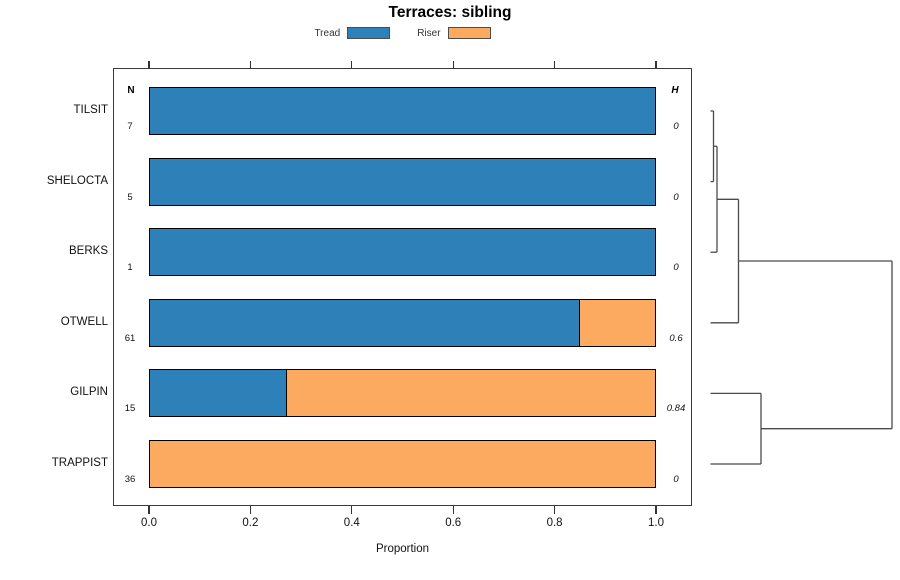  I want to click on x-tick-label: 0.4, so click(351, 523).